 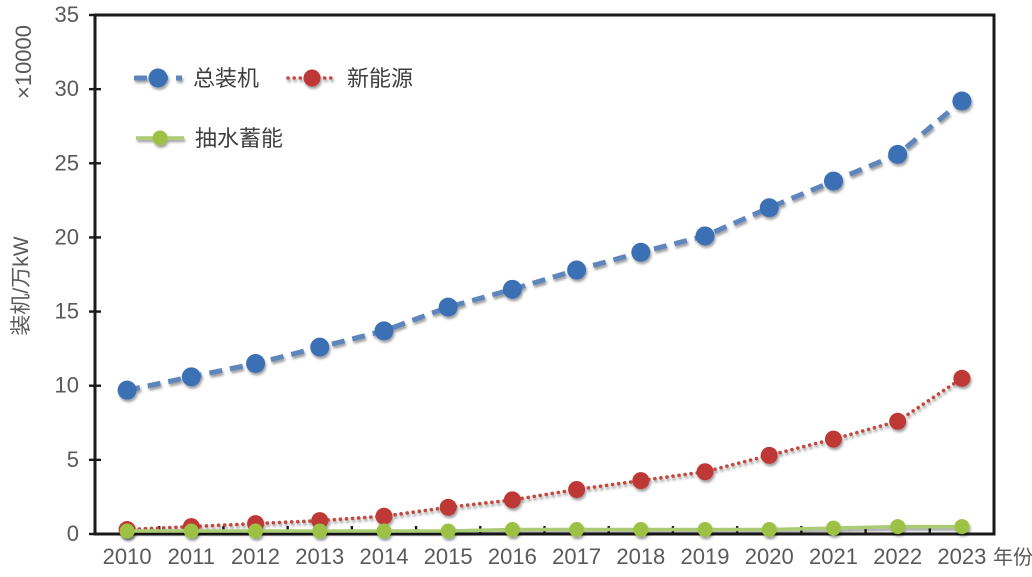 What do you see at coordinates (239, 138) in the screenshot?
I see `legend-label: 抽水蓄能` at bounding box center [239, 138].